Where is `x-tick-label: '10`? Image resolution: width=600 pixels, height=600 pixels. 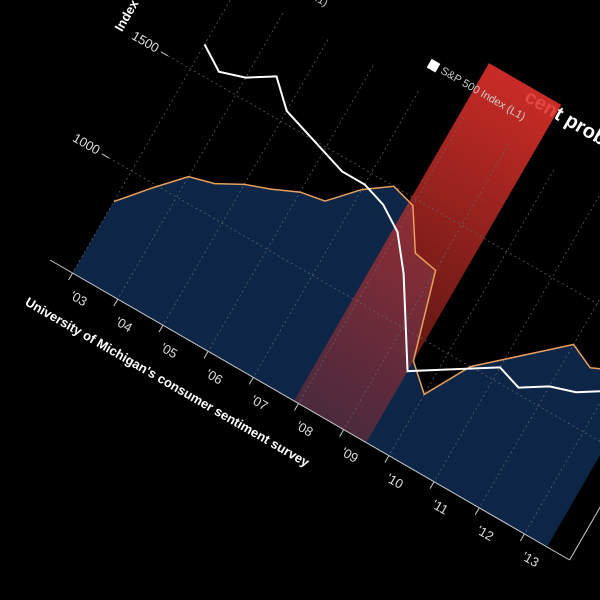 x-tick-label: '10 is located at coordinates (395, 480).